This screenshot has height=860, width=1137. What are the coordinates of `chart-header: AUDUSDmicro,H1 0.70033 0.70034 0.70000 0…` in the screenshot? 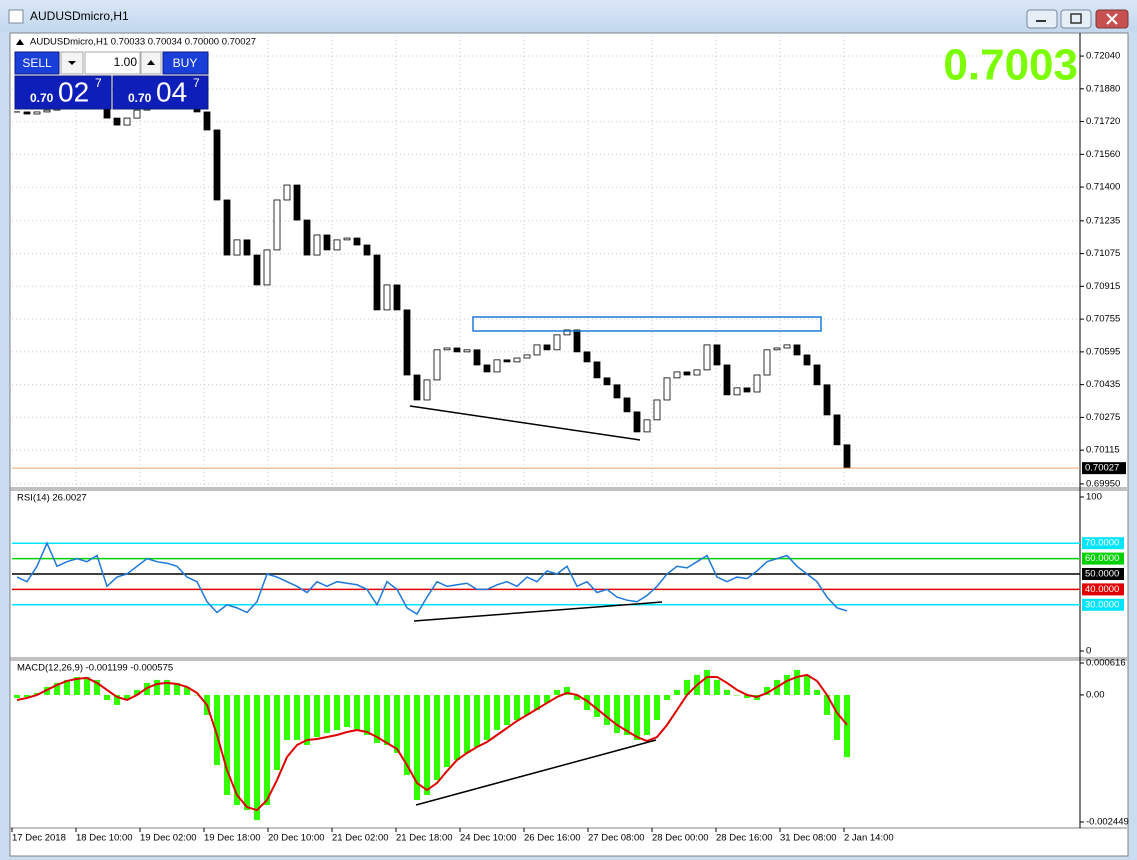 It's located at (143, 42).